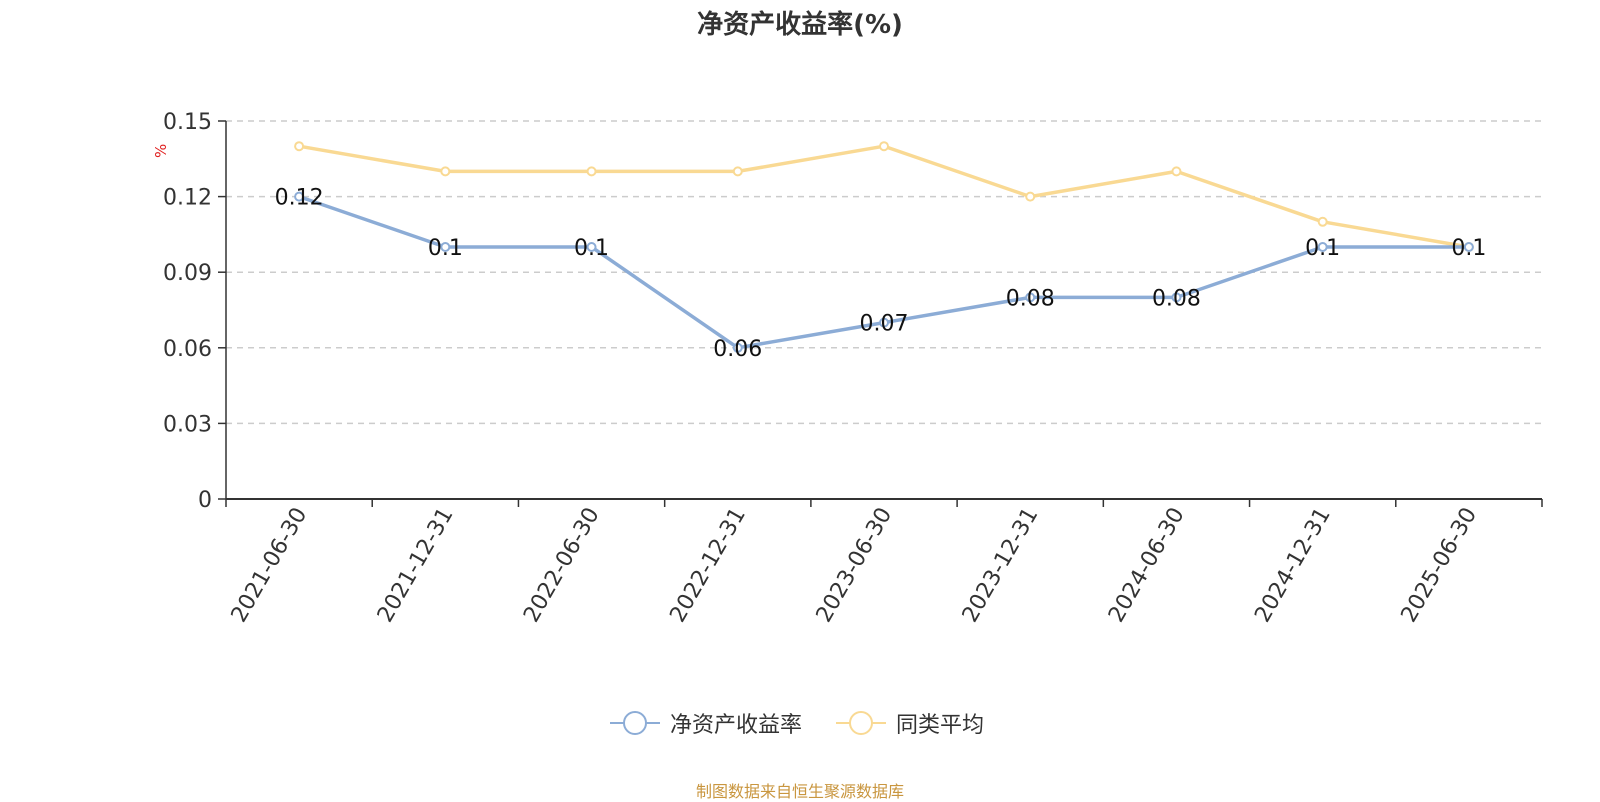  What do you see at coordinates (1001, 565) in the screenshot?
I see `x-tick-label: 2023-12-31` at bounding box center [1001, 565].